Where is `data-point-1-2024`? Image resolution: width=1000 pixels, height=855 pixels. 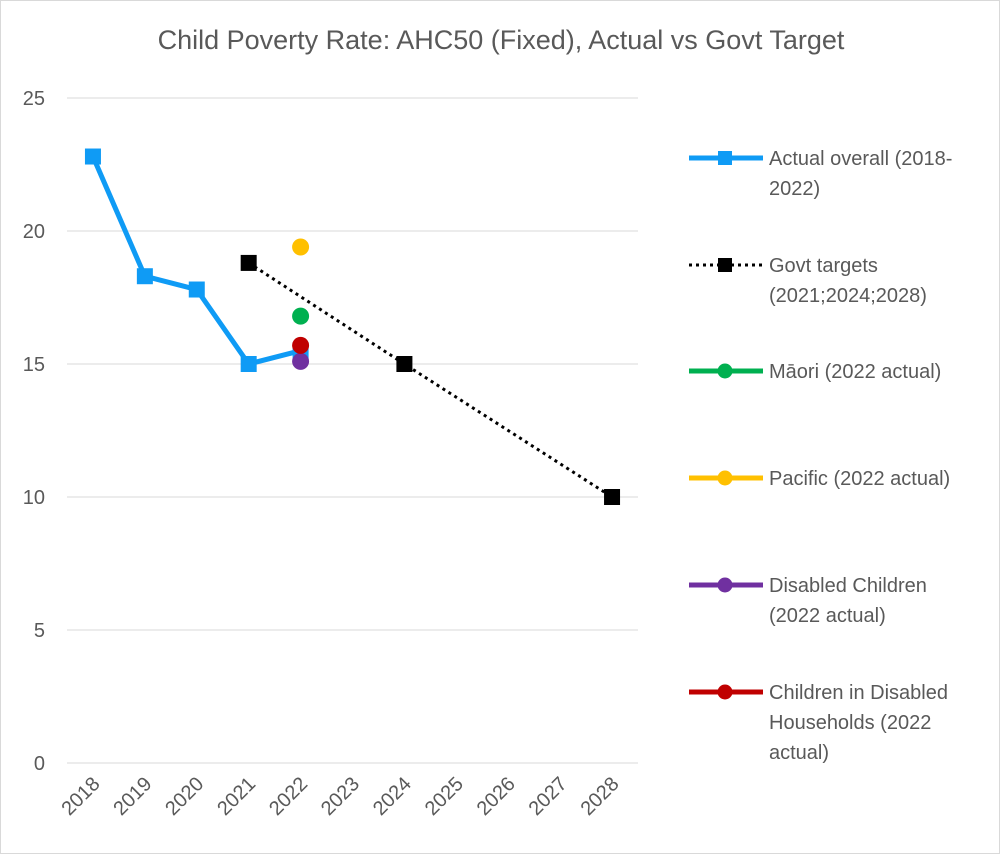 data-point-1-2024 is located at coordinates (404, 364).